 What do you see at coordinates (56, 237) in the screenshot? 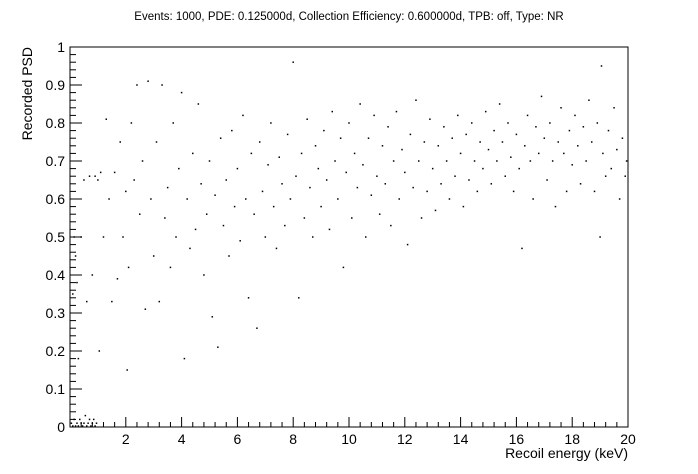
I see `y-tick-label: 0.5` at bounding box center [56, 237].